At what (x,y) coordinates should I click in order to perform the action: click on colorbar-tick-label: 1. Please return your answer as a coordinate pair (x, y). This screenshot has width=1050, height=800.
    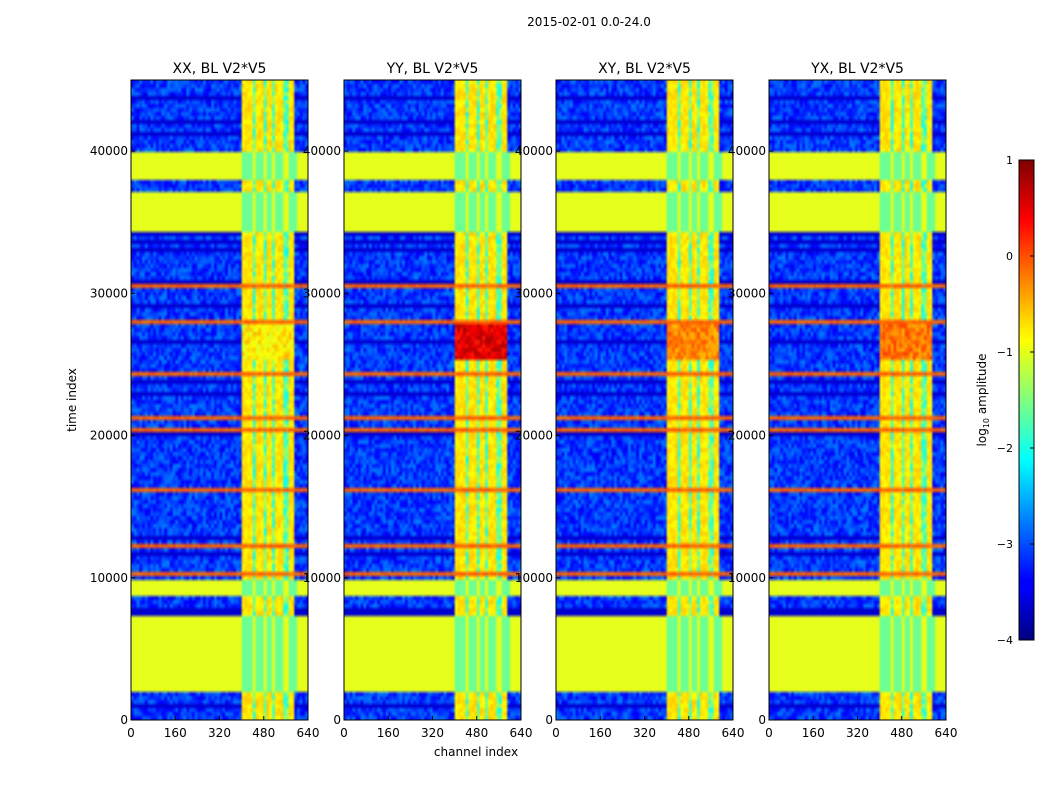
    Looking at the image, I should click on (1009, 160).